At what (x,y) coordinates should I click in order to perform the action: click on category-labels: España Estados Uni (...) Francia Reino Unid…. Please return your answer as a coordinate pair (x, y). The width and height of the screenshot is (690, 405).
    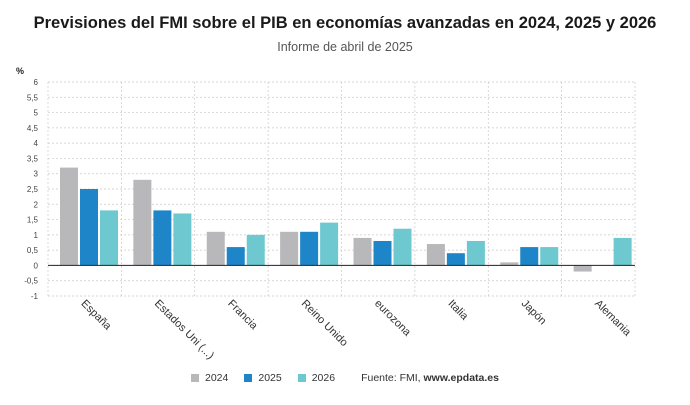
    Looking at the image, I should click on (356, 330).